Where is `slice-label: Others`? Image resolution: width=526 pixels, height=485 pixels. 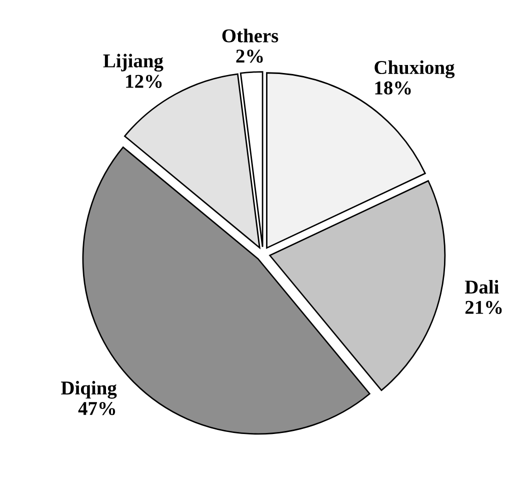 slice-label: Others is located at coordinates (250, 35).